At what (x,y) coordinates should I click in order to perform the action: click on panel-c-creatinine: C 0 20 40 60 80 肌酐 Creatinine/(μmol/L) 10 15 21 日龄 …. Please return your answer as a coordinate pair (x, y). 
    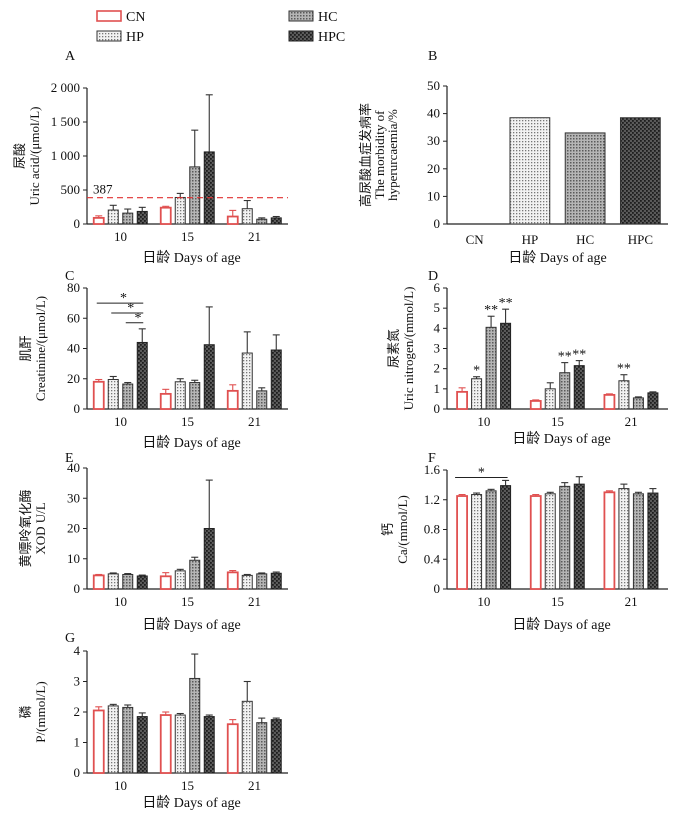
    Looking at the image, I should click on (153, 360).